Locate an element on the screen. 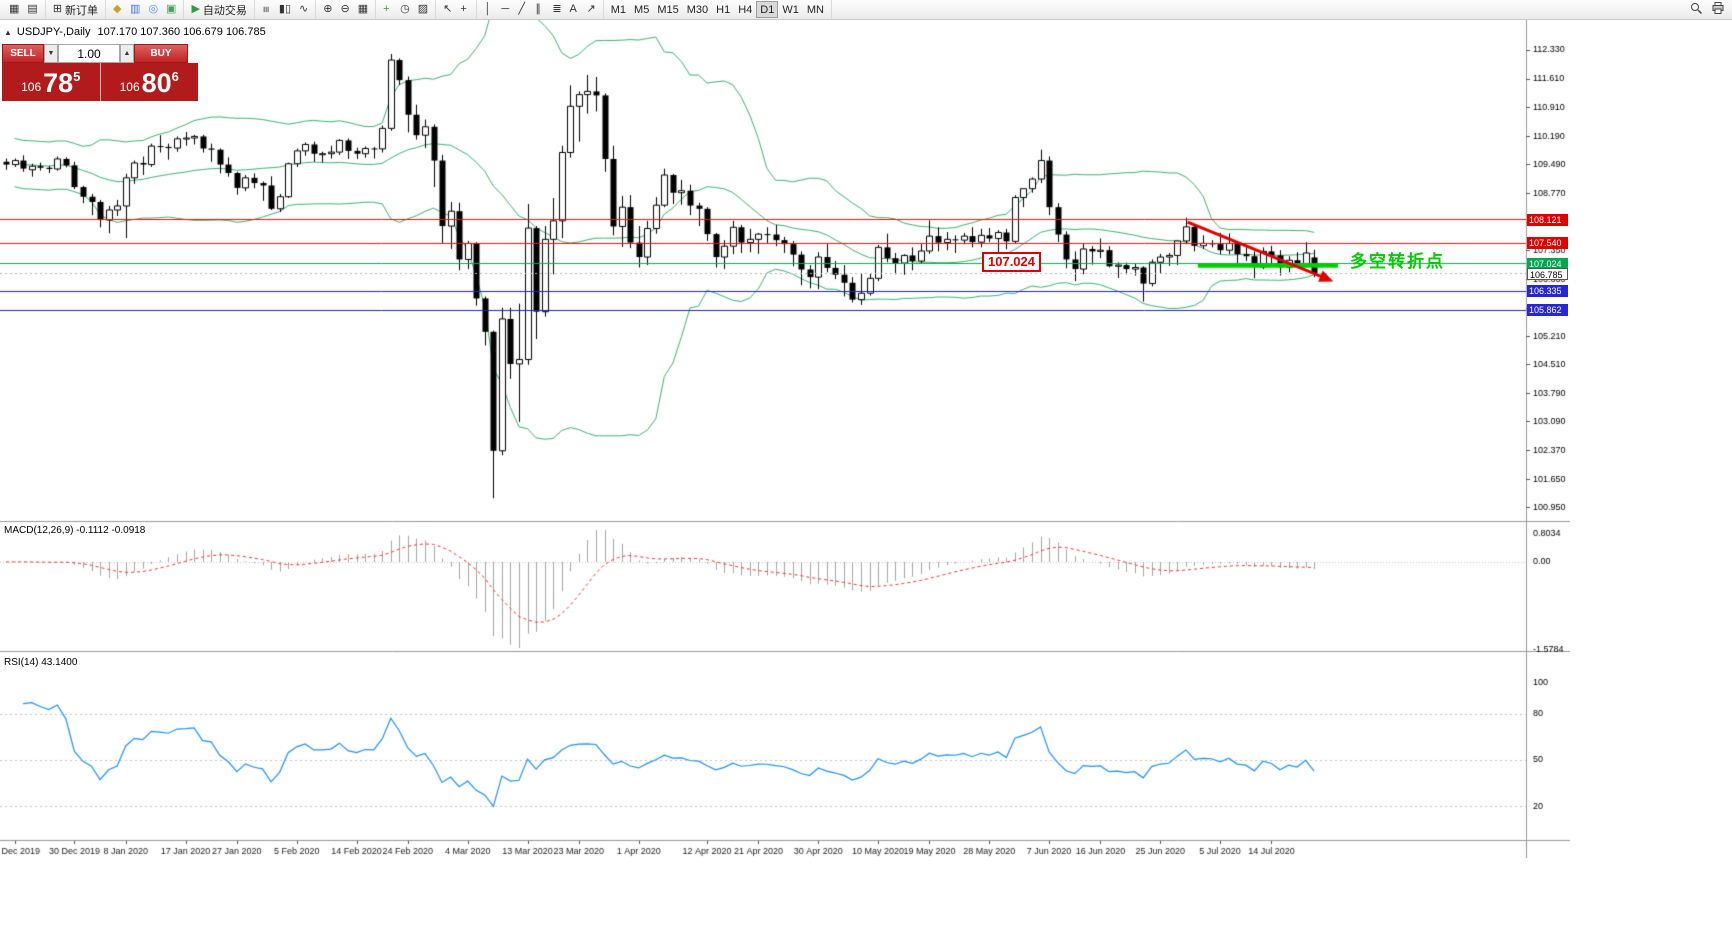 The height and width of the screenshot is (945, 1732). one-click-prices: 106 78 5 106 80 6 is located at coordinates (100, 82).